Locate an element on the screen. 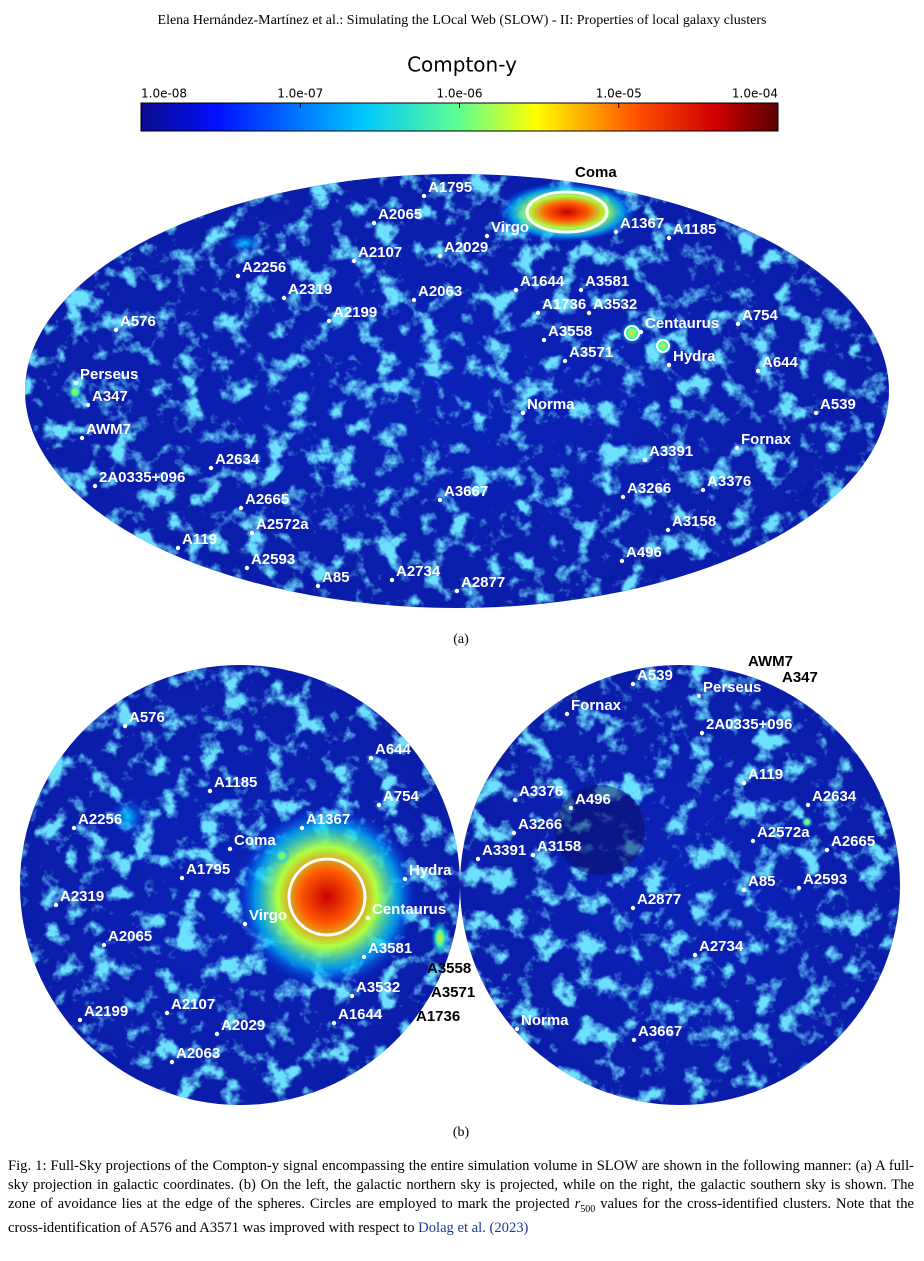 This screenshot has height=1261, width=924. cluster-label: A2665 is located at coordinates (853, 841).